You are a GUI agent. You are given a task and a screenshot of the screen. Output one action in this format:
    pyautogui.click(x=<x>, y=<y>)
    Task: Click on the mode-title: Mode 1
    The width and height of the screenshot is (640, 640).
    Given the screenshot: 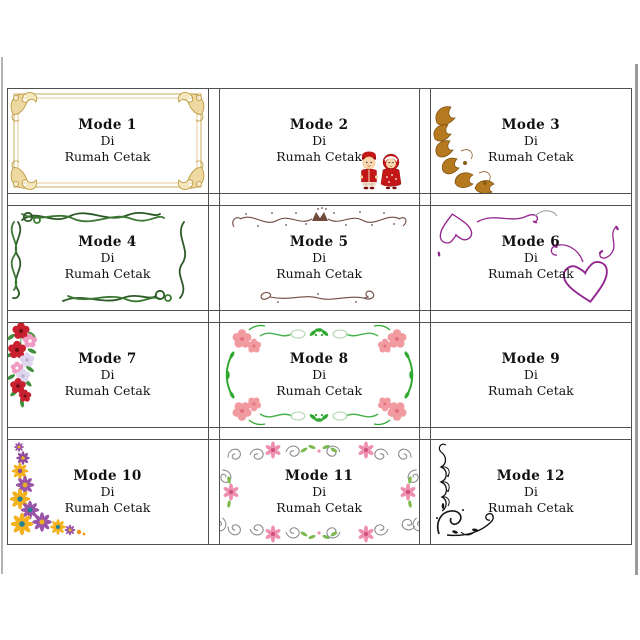 What is the action you would take?
    pyautogui.click(x=107, y=125)
    